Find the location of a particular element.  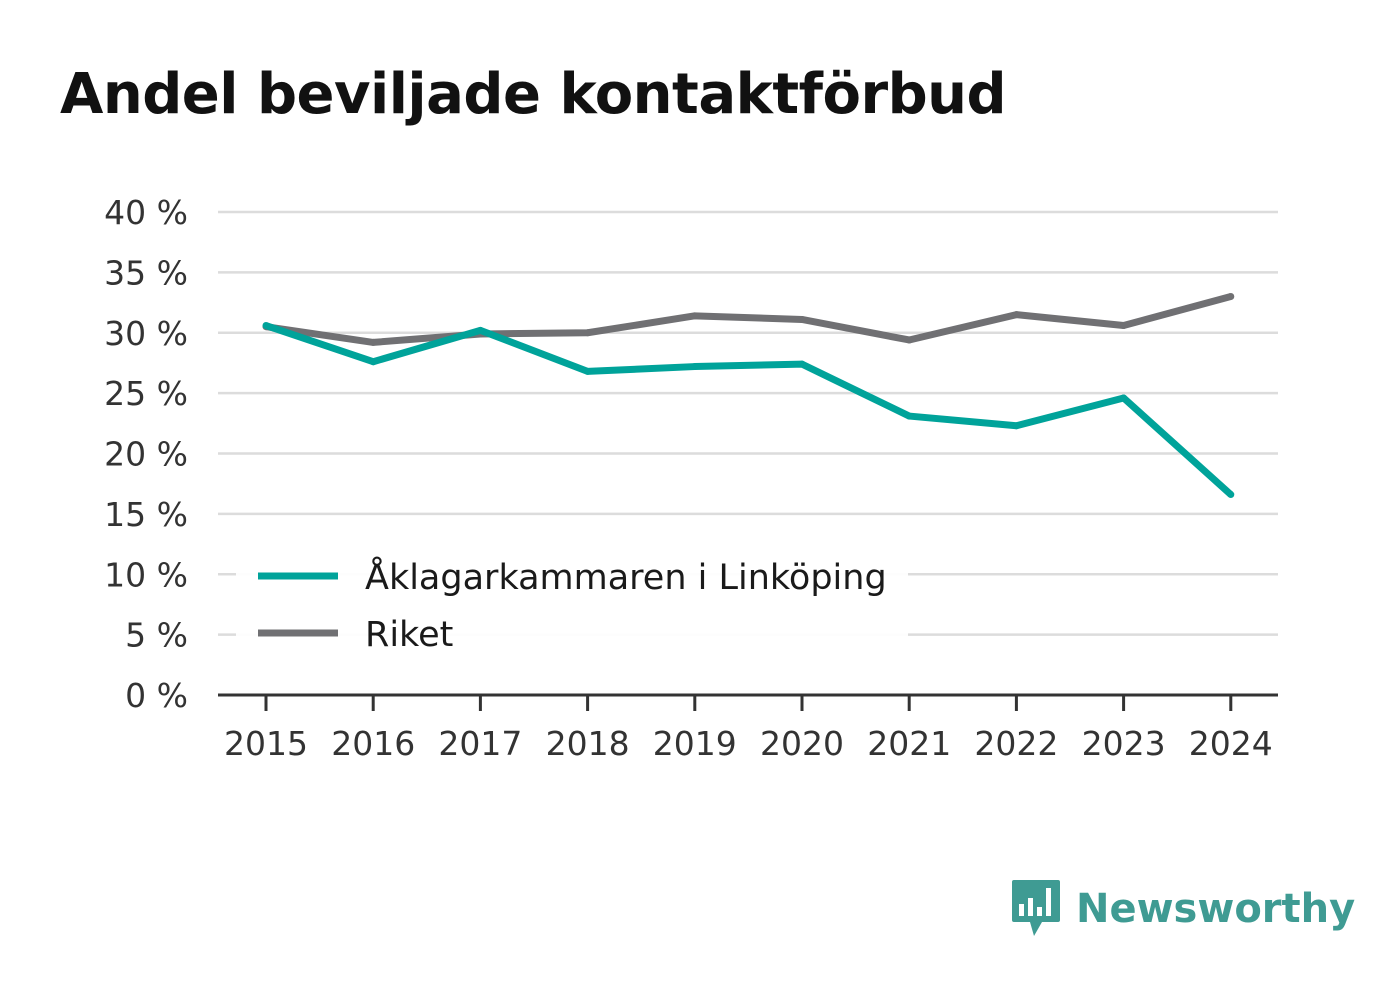

y-axis-ticks: 0 % 5 % 10 % 15 % 20 % 25 % 30 % 35 % 40 % is located at coordinates (146, 454).